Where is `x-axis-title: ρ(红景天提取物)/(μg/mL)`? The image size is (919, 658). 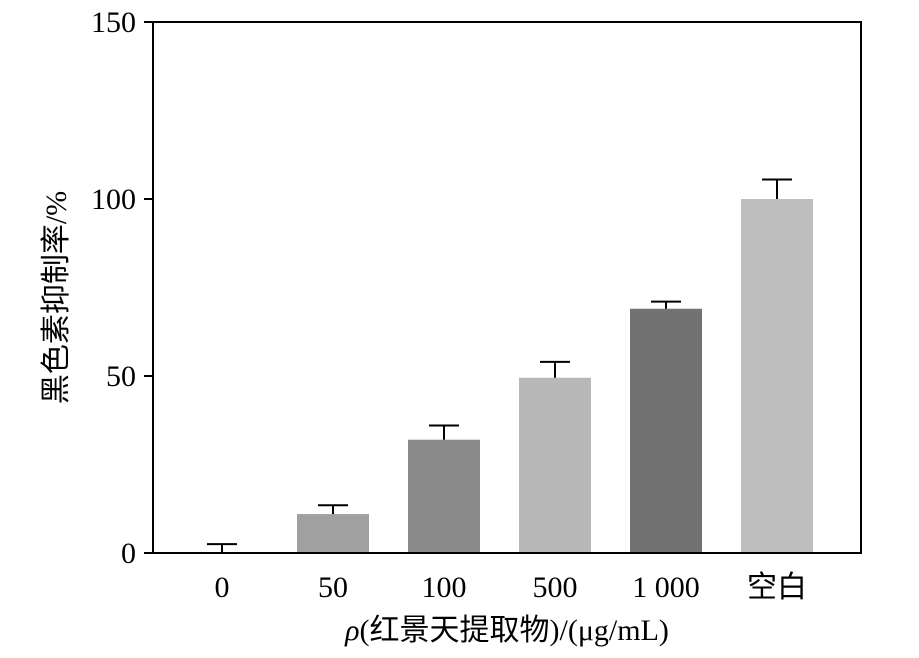 x-axis-title: ρ(红景天提取物)/(μg/mL) is located at coordinates (506, 630).